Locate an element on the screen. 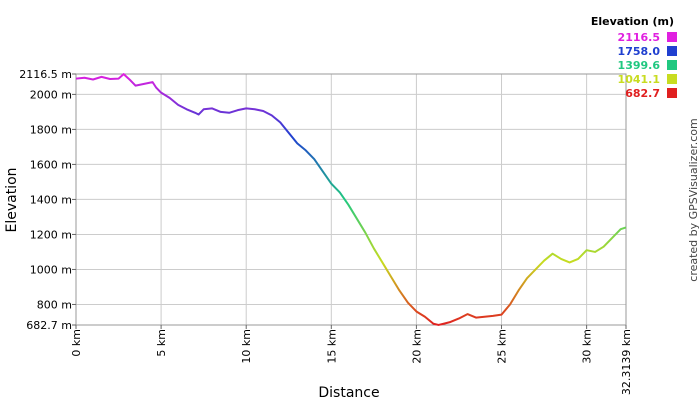  x-axis-title: Distance is located at coordinates (348, 392).